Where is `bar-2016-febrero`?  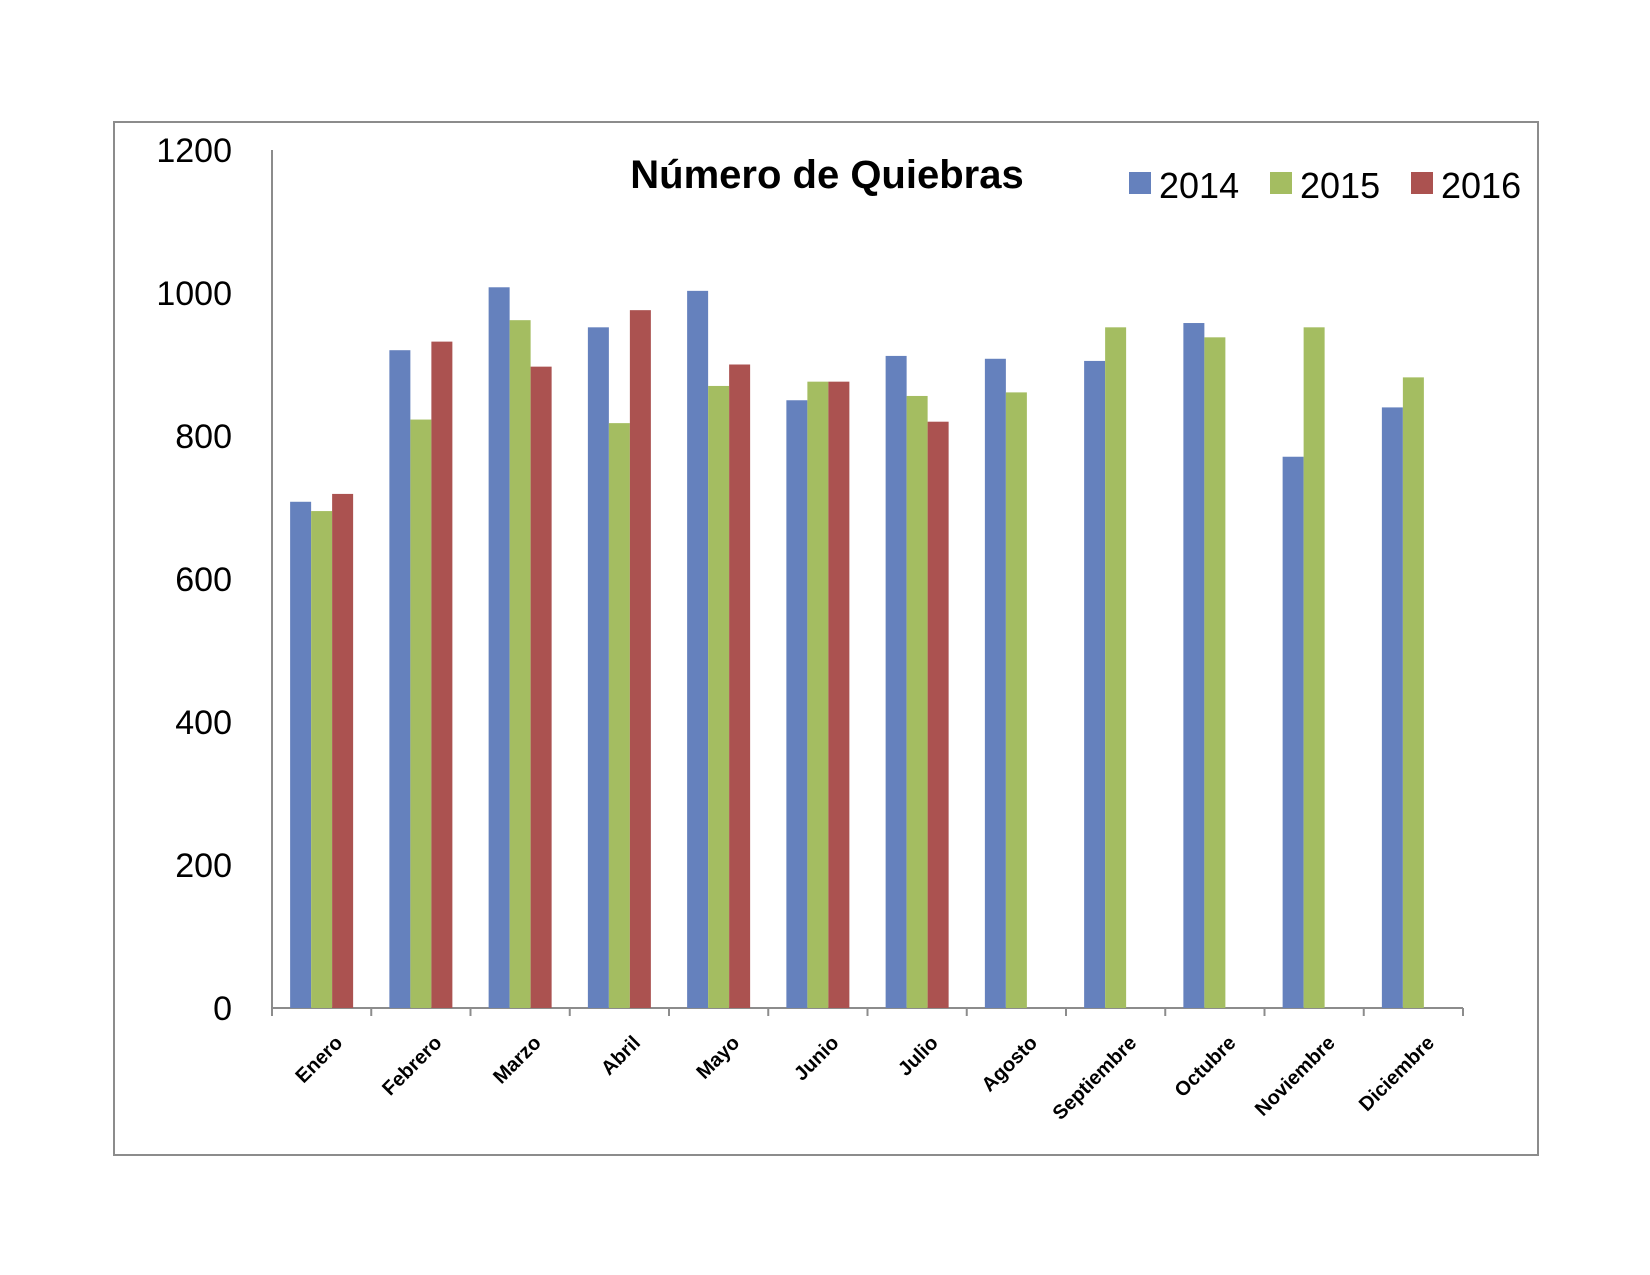 bar-2016-febrero is located at coordinates (442, 674).